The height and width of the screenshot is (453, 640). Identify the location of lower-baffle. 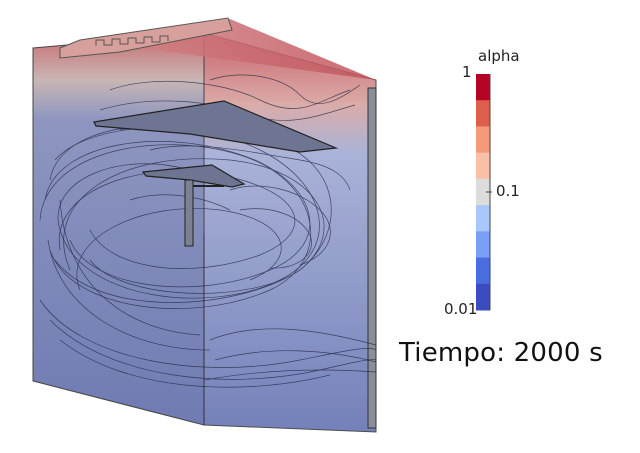
(193, 176).